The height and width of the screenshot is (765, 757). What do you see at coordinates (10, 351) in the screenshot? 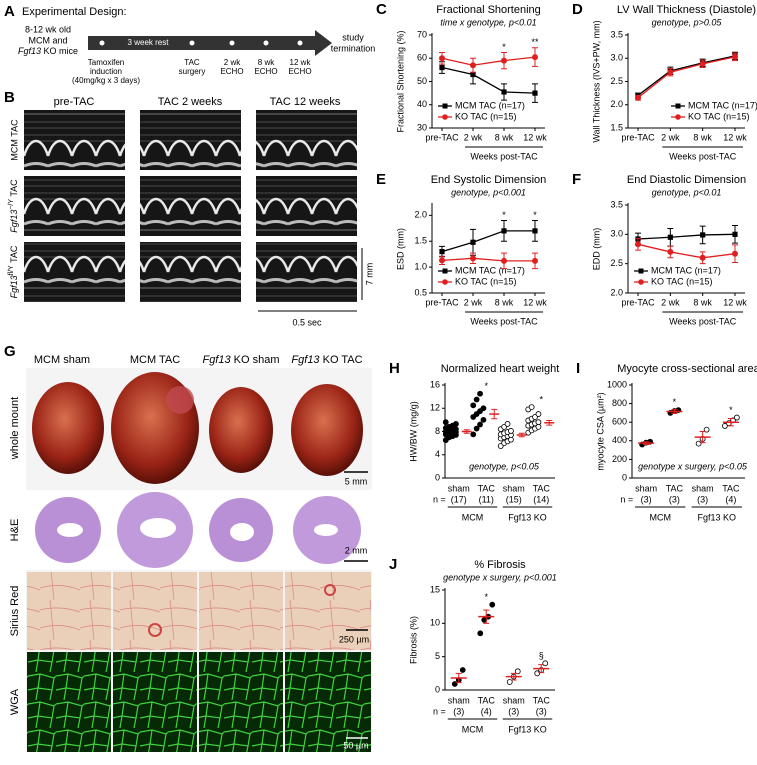
I see `panel-letter: G` at bounding box center [10, 351].